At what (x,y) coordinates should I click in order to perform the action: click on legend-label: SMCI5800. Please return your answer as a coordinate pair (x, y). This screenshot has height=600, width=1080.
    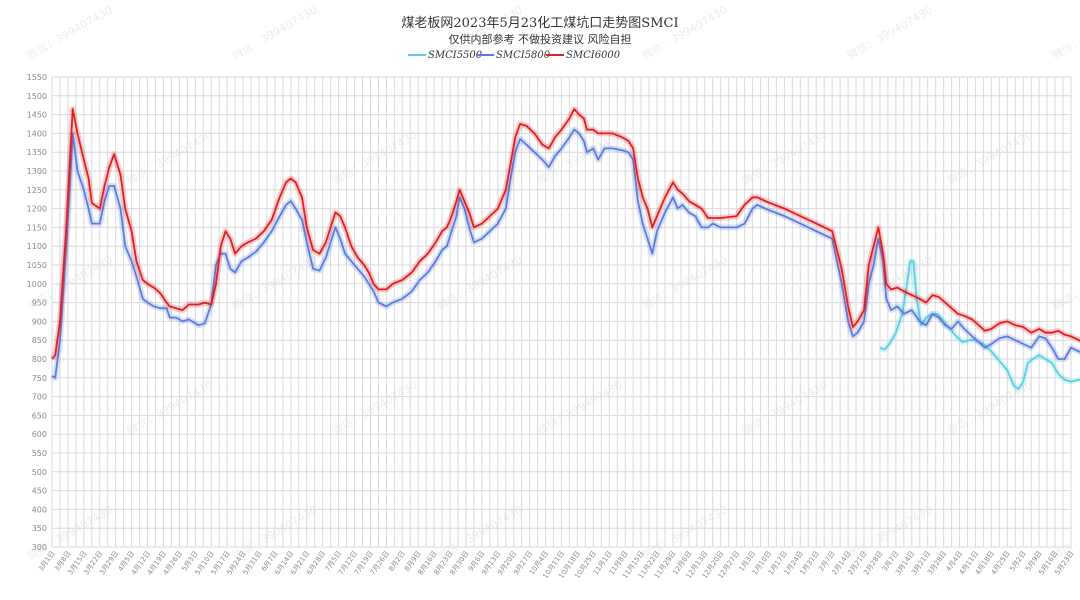
    Looking at the image, I should click on (523, 55).